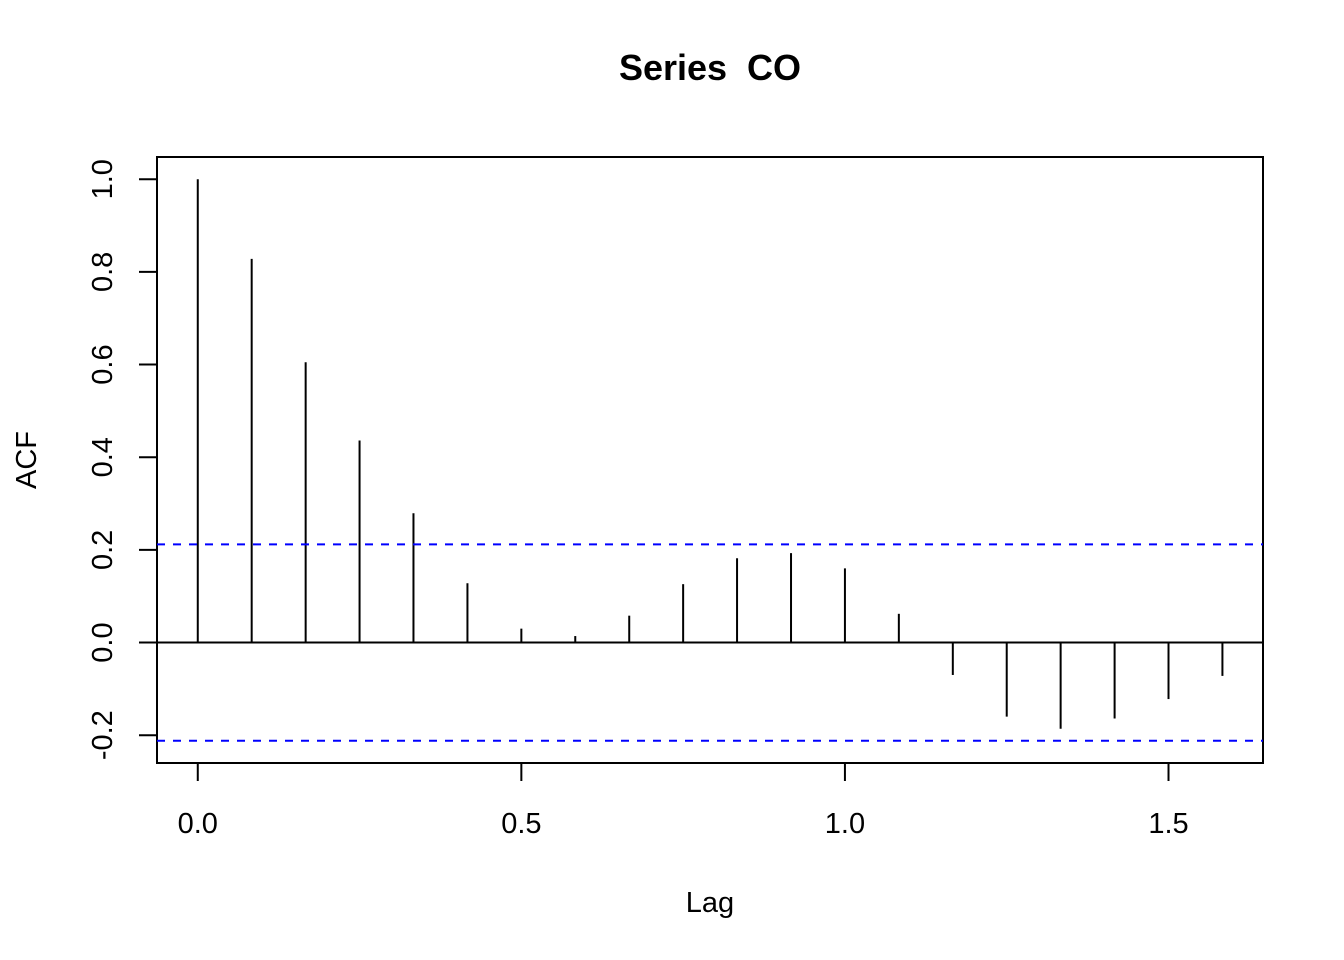 This screenshot has width=1344, height=960. I want to click on x-tick-label: 1.5, so click(1168, 824).